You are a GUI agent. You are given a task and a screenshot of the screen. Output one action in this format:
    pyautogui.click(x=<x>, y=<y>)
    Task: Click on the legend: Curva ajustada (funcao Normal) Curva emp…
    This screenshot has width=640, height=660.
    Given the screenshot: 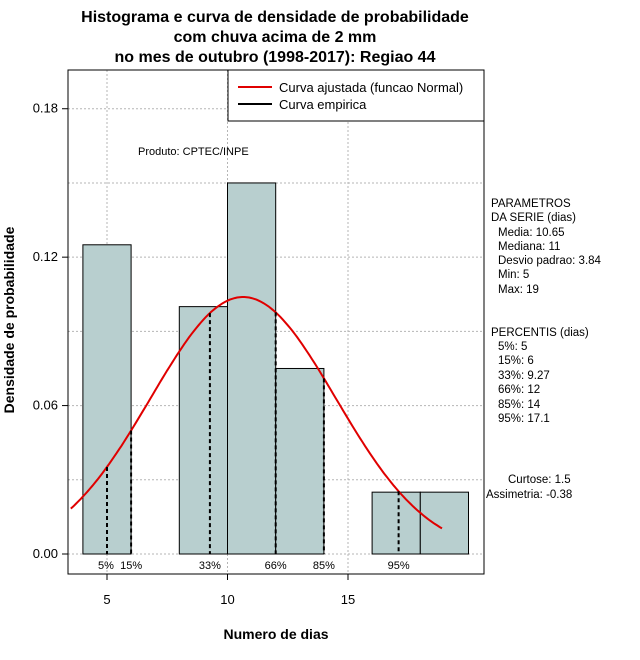 What is the action you would take?
    pyautogui.click(x=356, y=95)
    